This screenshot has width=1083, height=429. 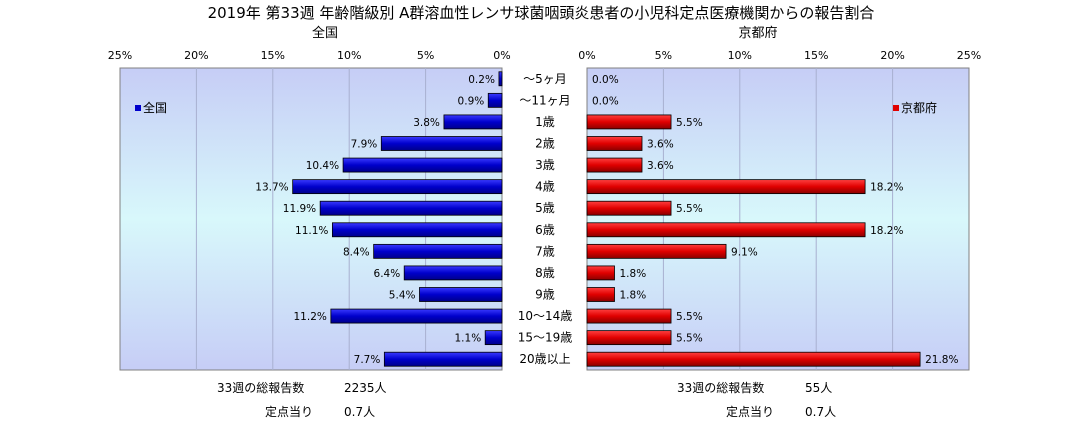 I want to click on category-label: 4歳, so click(x=545, y=187).